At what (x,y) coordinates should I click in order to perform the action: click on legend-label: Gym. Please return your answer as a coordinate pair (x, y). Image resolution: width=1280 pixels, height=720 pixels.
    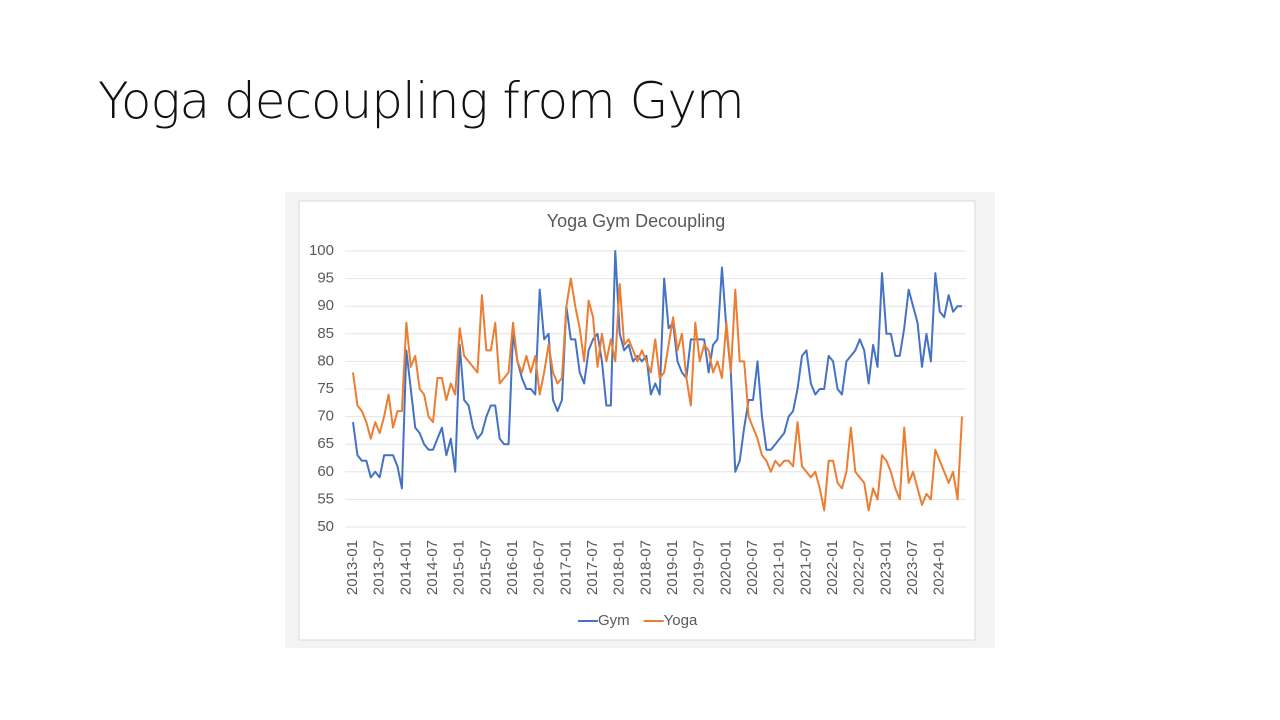
    Looking at the image, I should click on (614, 620).